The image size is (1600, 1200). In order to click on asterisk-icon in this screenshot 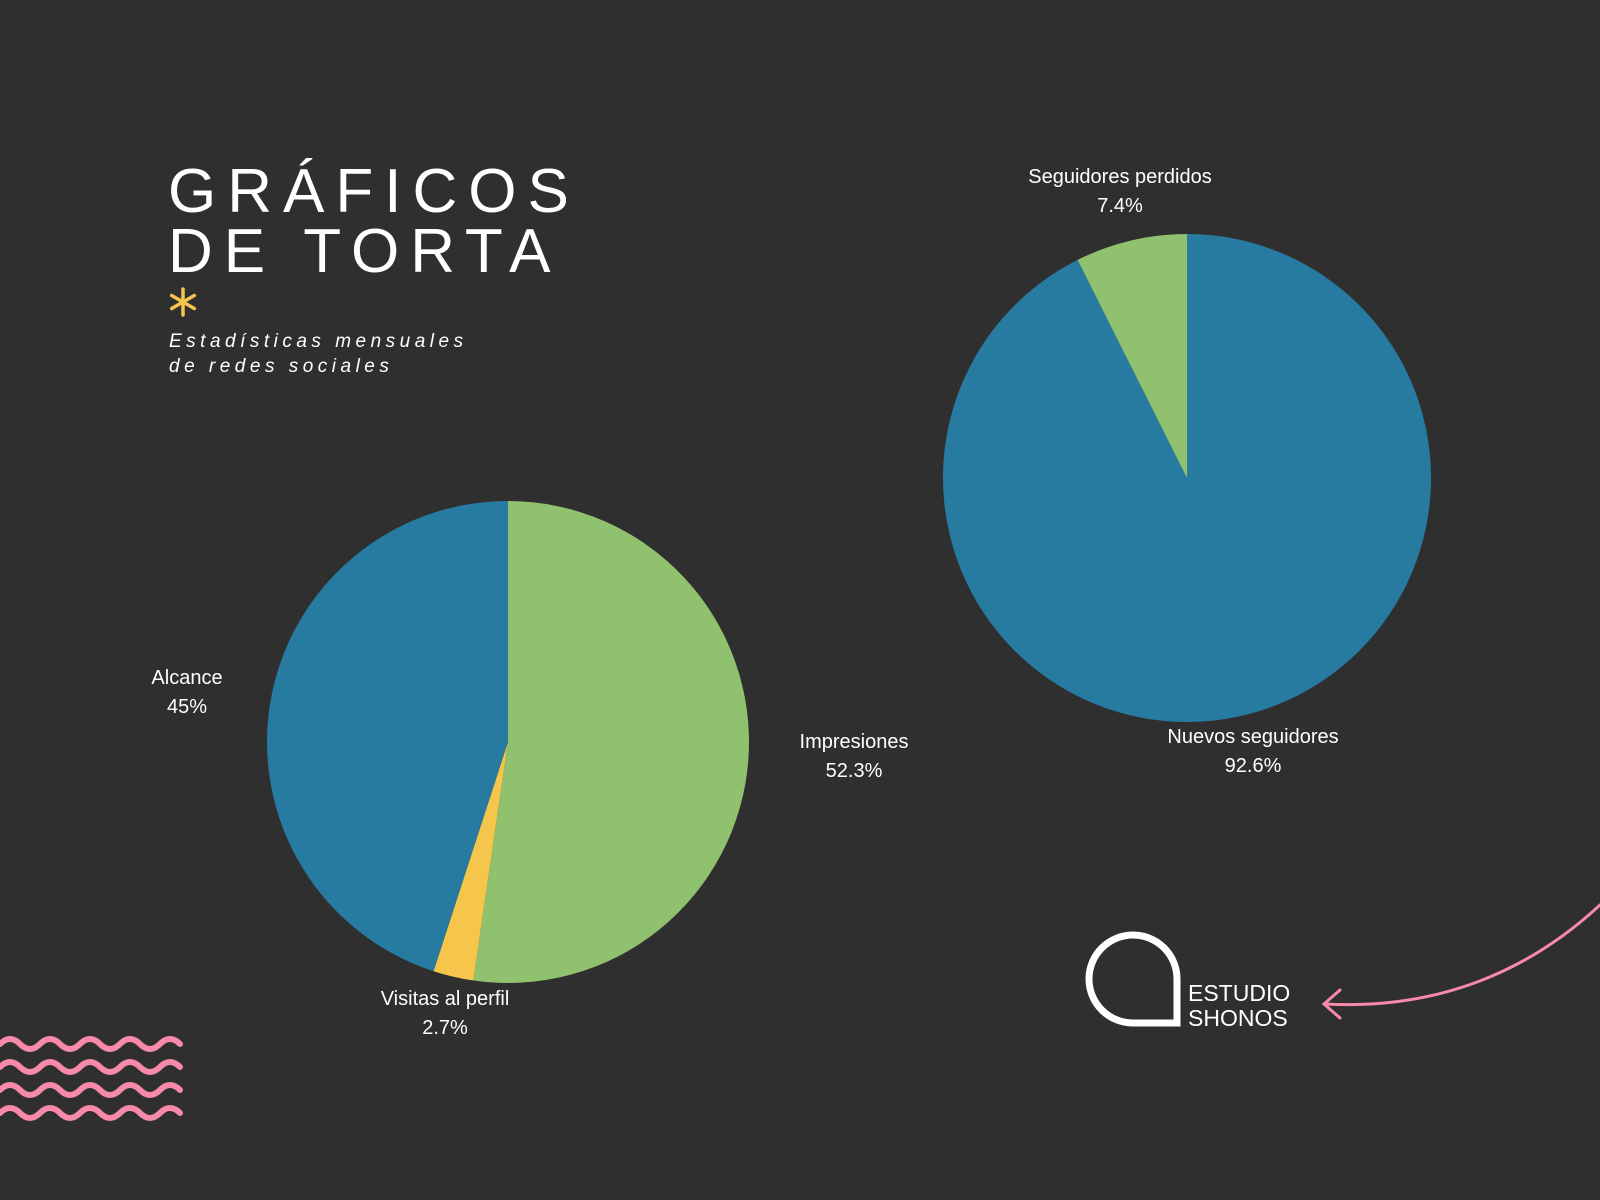, I will do `click(183, 302)`.